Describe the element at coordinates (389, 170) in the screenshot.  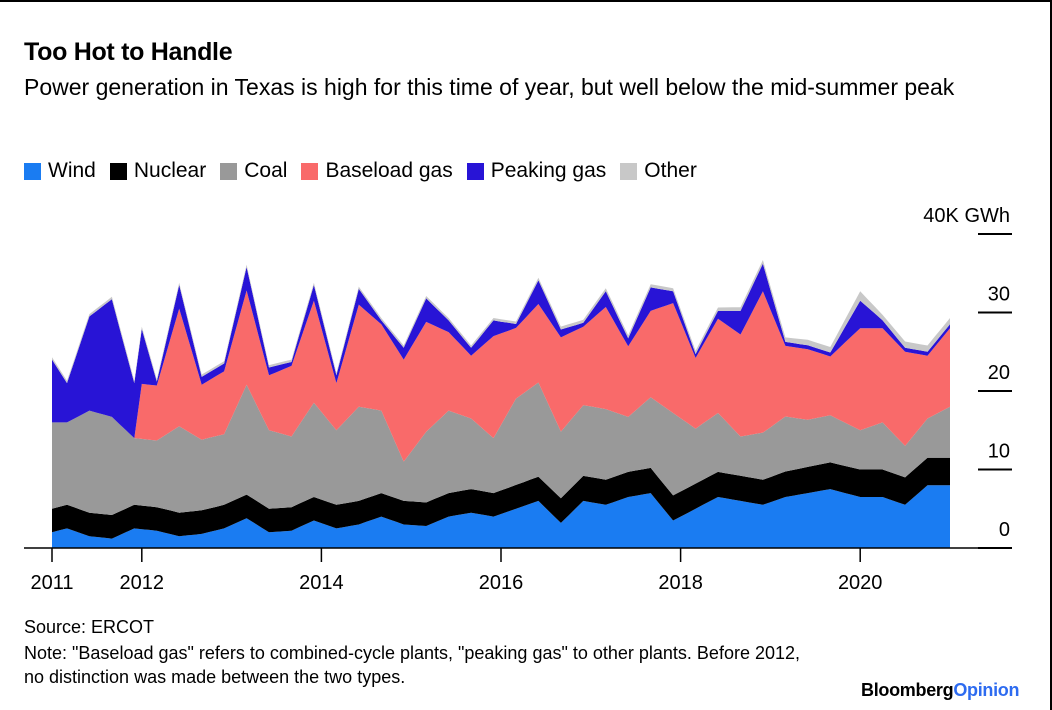
I see `legend-label: Baseload gas` at that location.